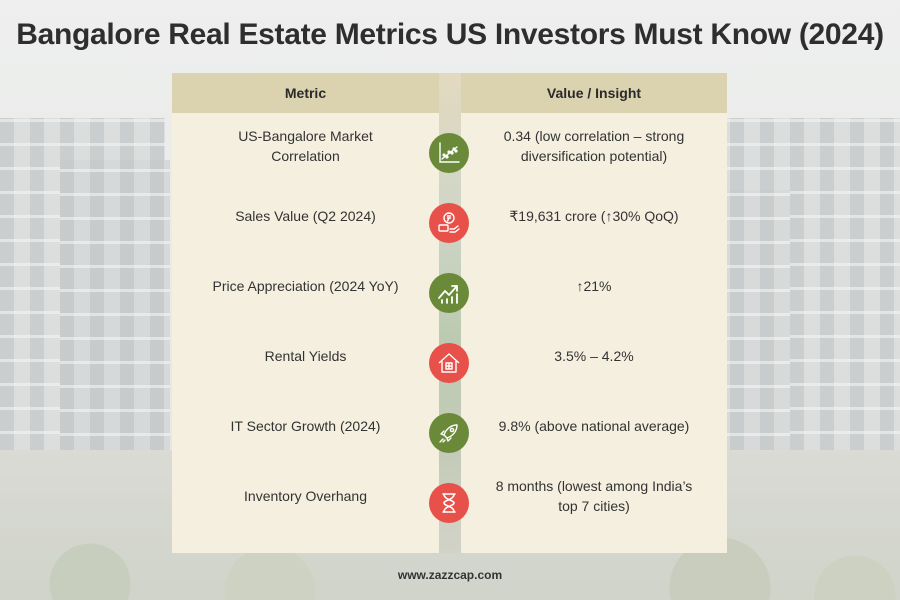 The width and height of the screenshot is (900, 600). I want to click on value-cell: 3.5% – 4.2%, so click(594, 356).